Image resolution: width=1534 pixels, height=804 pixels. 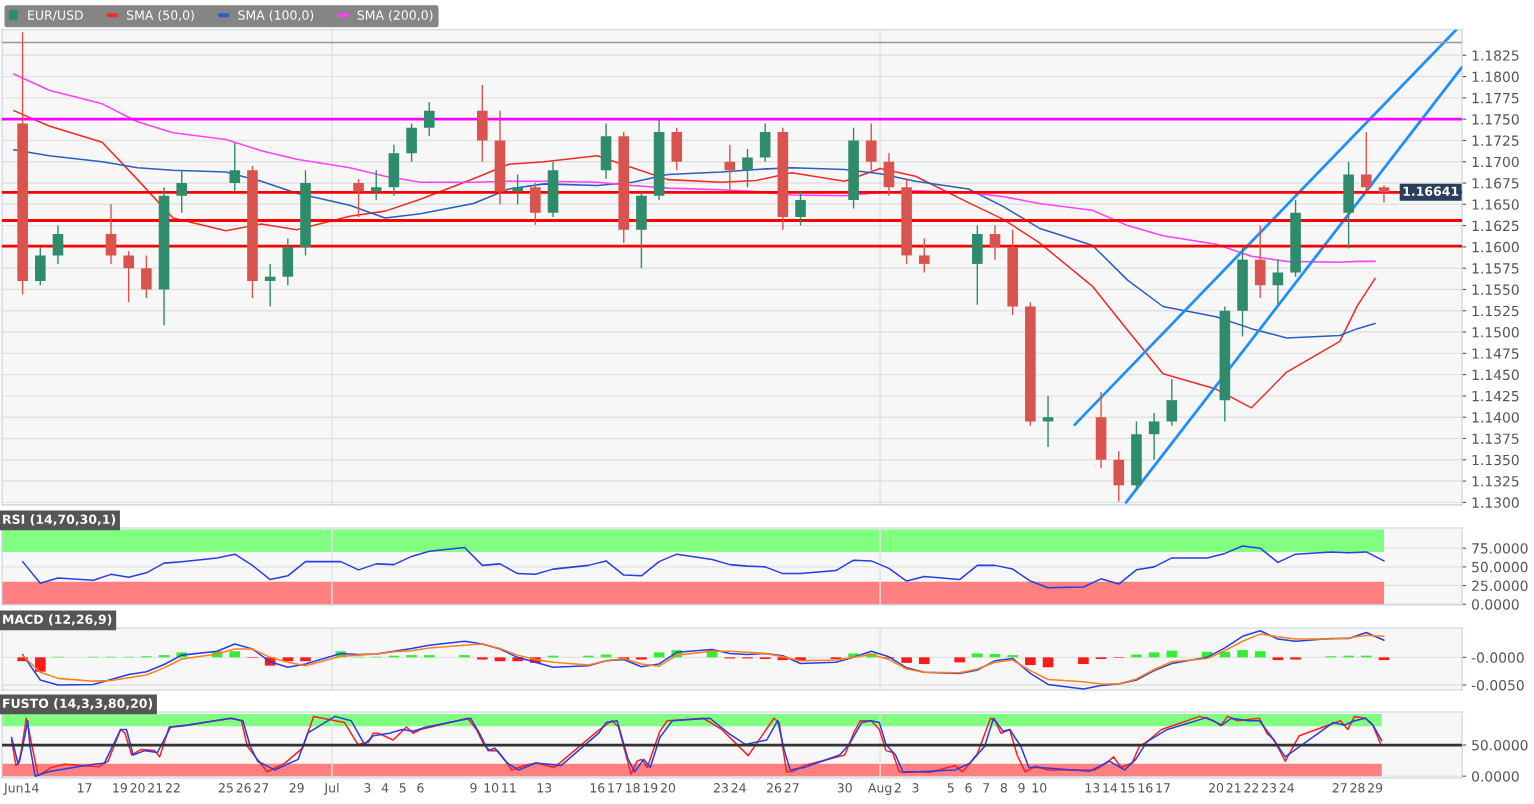 What do you see at coordinates (1495, 375) in the screenshot?
I see `y-tick-label: 1.1450` at bounding box center [1495, 375].